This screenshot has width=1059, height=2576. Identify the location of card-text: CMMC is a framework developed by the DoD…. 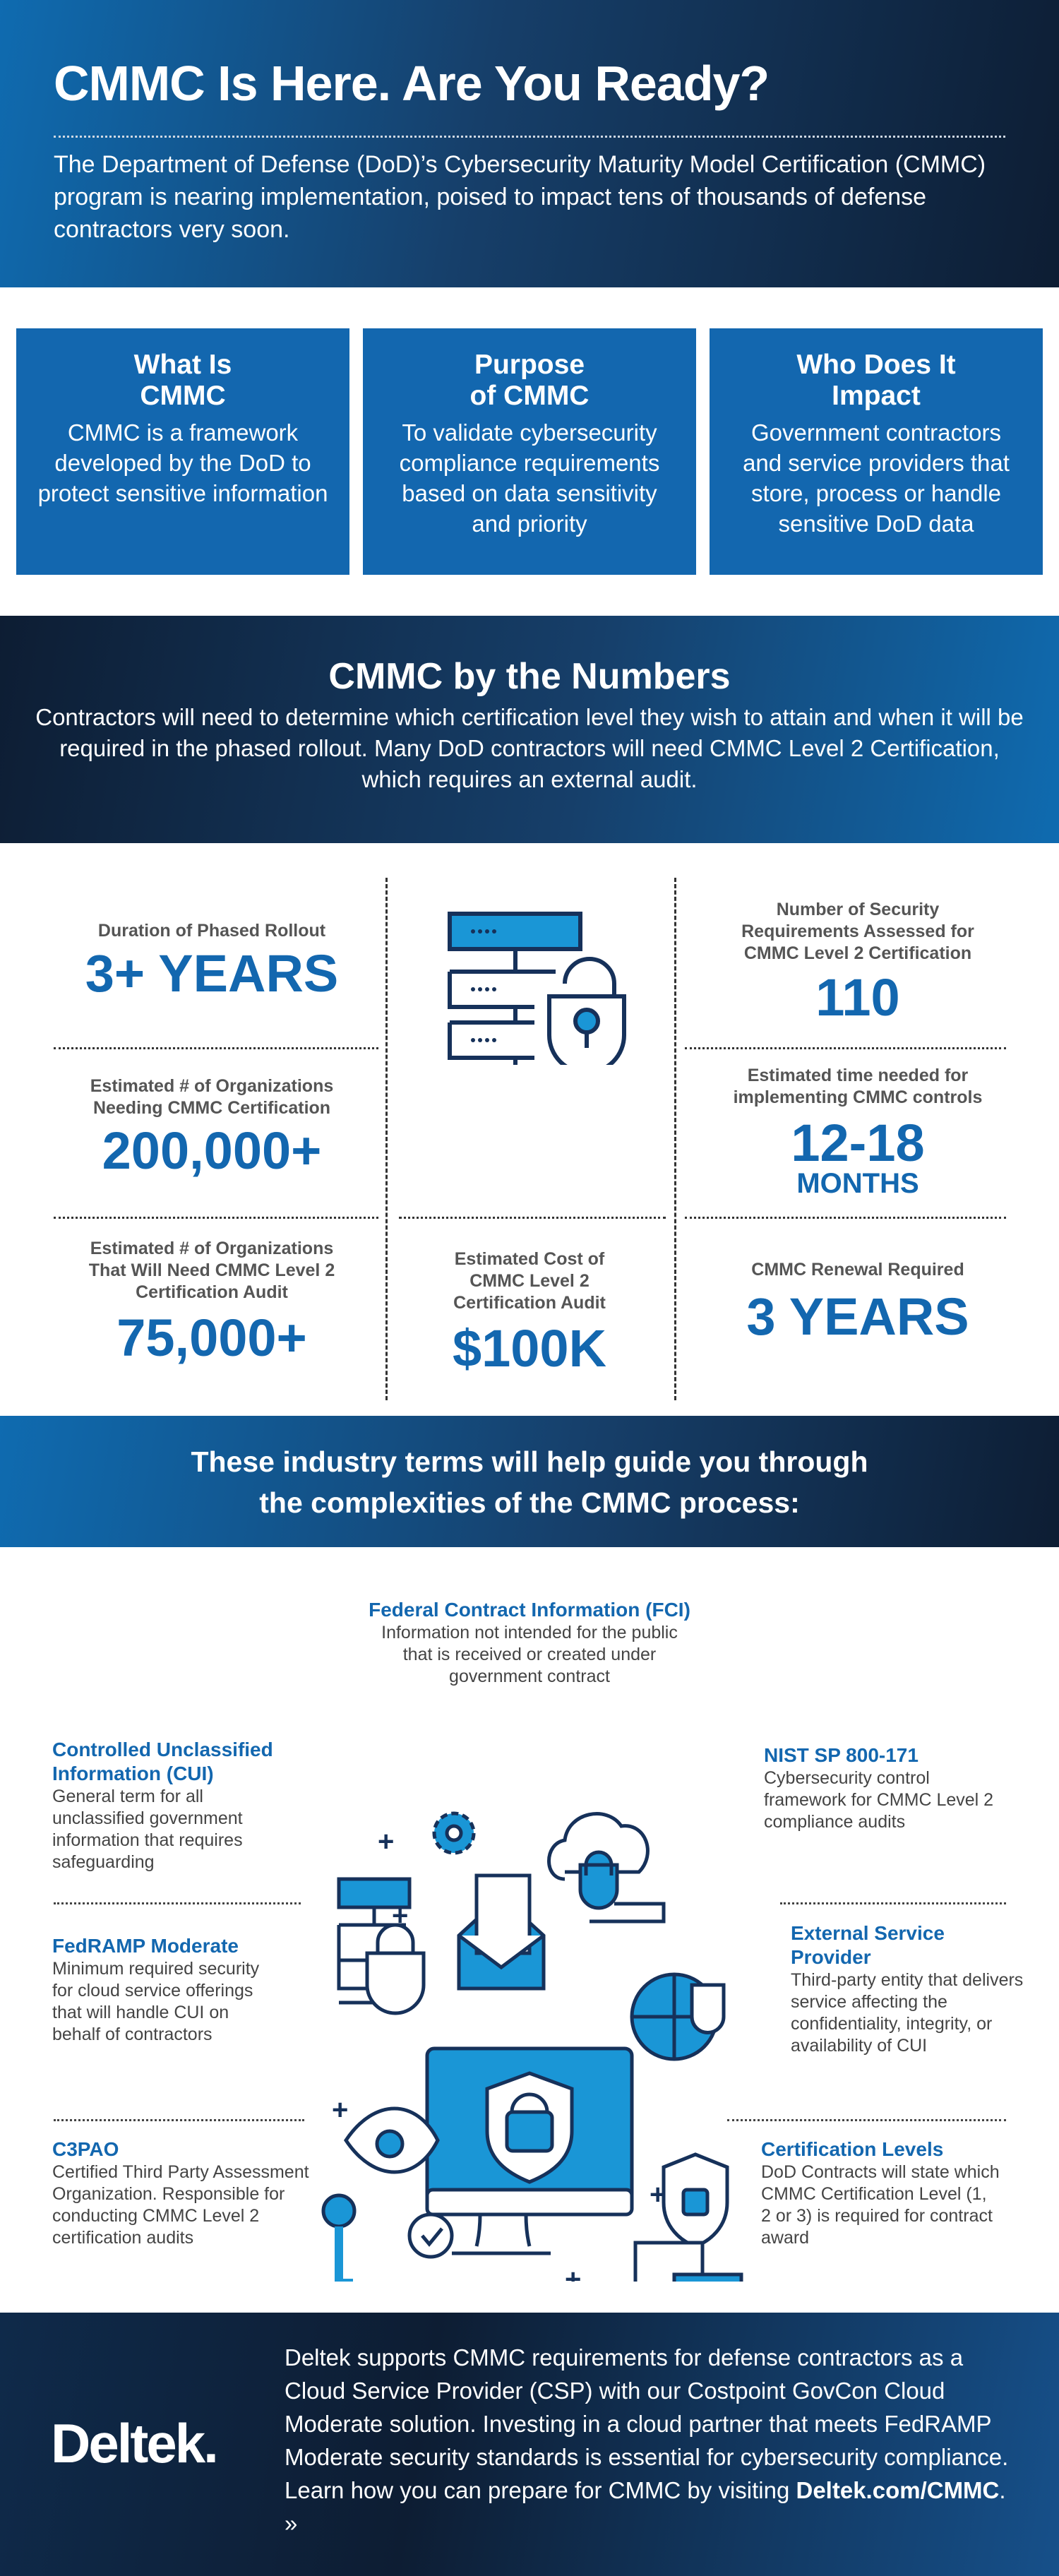
(182, 462).